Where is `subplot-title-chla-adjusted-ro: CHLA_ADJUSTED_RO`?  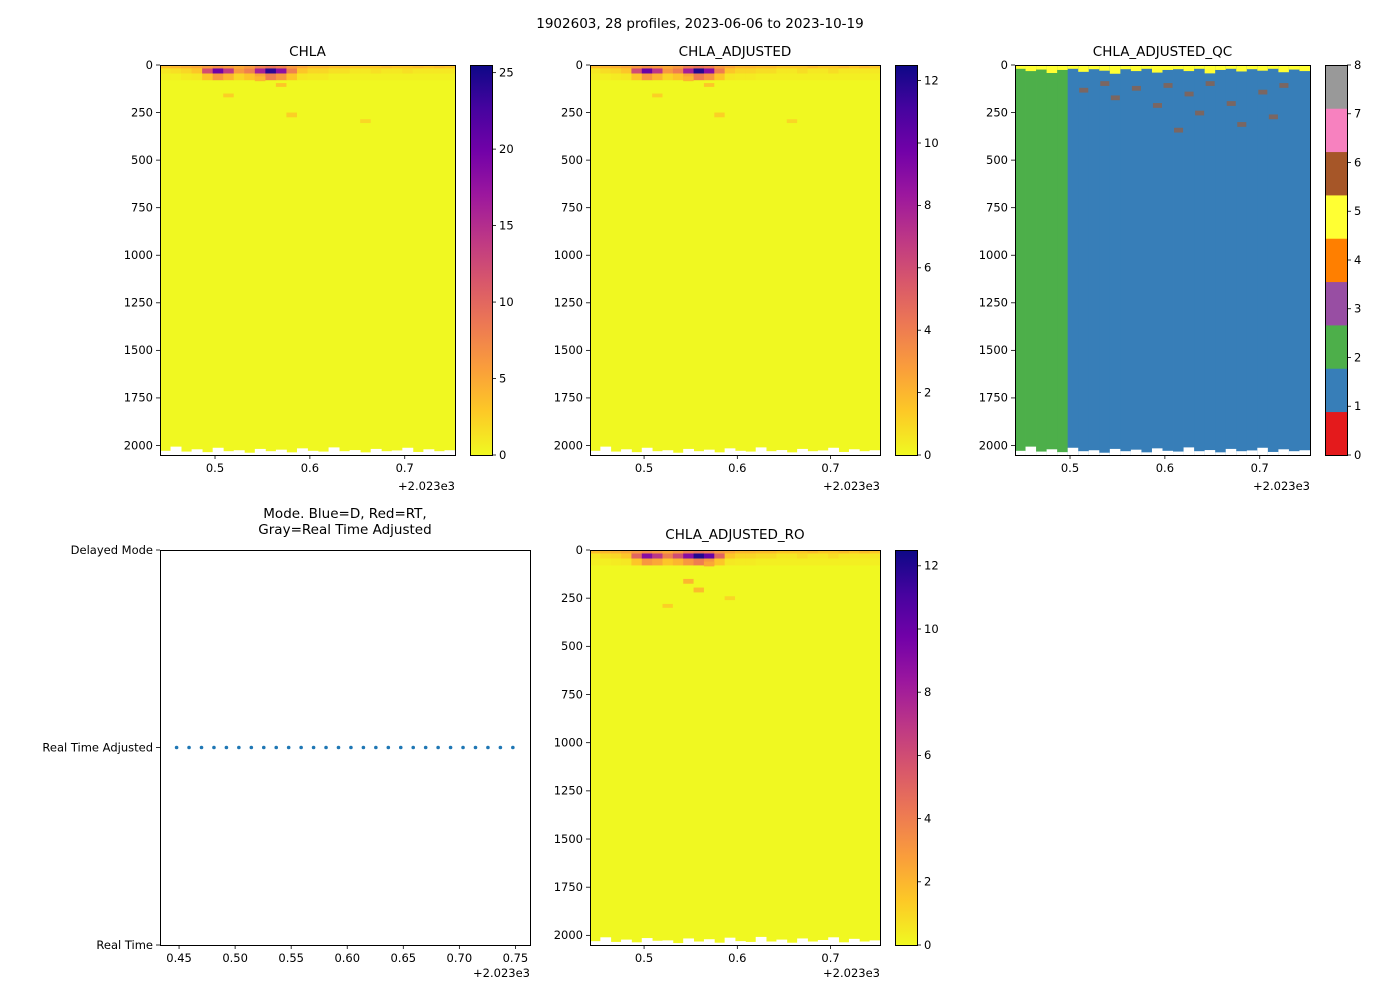
subplot-title-chla-adjusted-ro: CHLA_ADJUSTED_RO is located at coordinates (735, 535).